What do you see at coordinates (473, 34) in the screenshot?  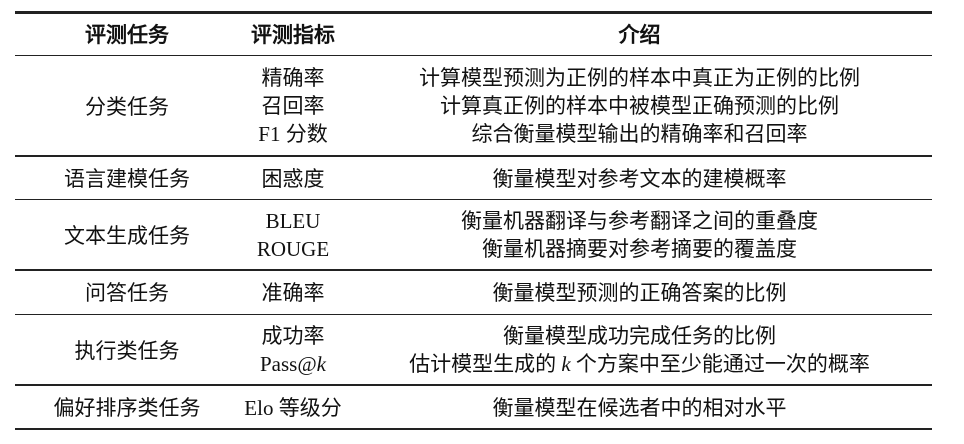 I see `header-row: 评测任务 评测指标 介绍` at bounding box center [473, 34].